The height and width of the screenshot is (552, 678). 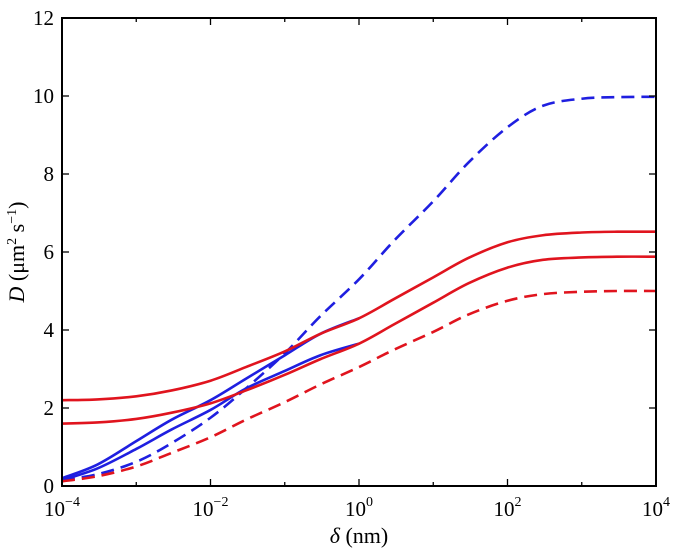 I want to click on y-tick-label: 4, so click(x=49, y=330).